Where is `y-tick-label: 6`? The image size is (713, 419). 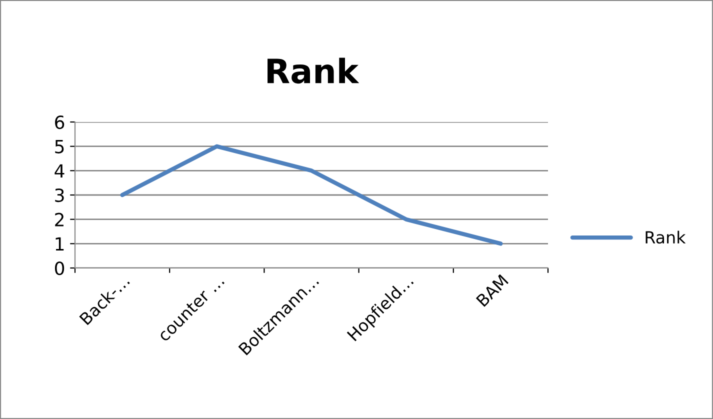
y-tick-label: 6 is located at coordinates (59, 122).